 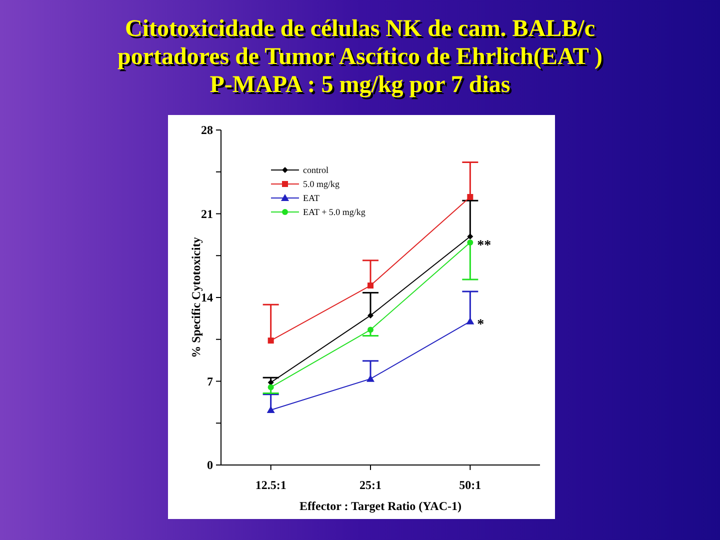 What do you see at coordinates (321, 184) in the screenshot?
I see `legend-label: 5.0 mg/kg` at bounding box center [321, 184].